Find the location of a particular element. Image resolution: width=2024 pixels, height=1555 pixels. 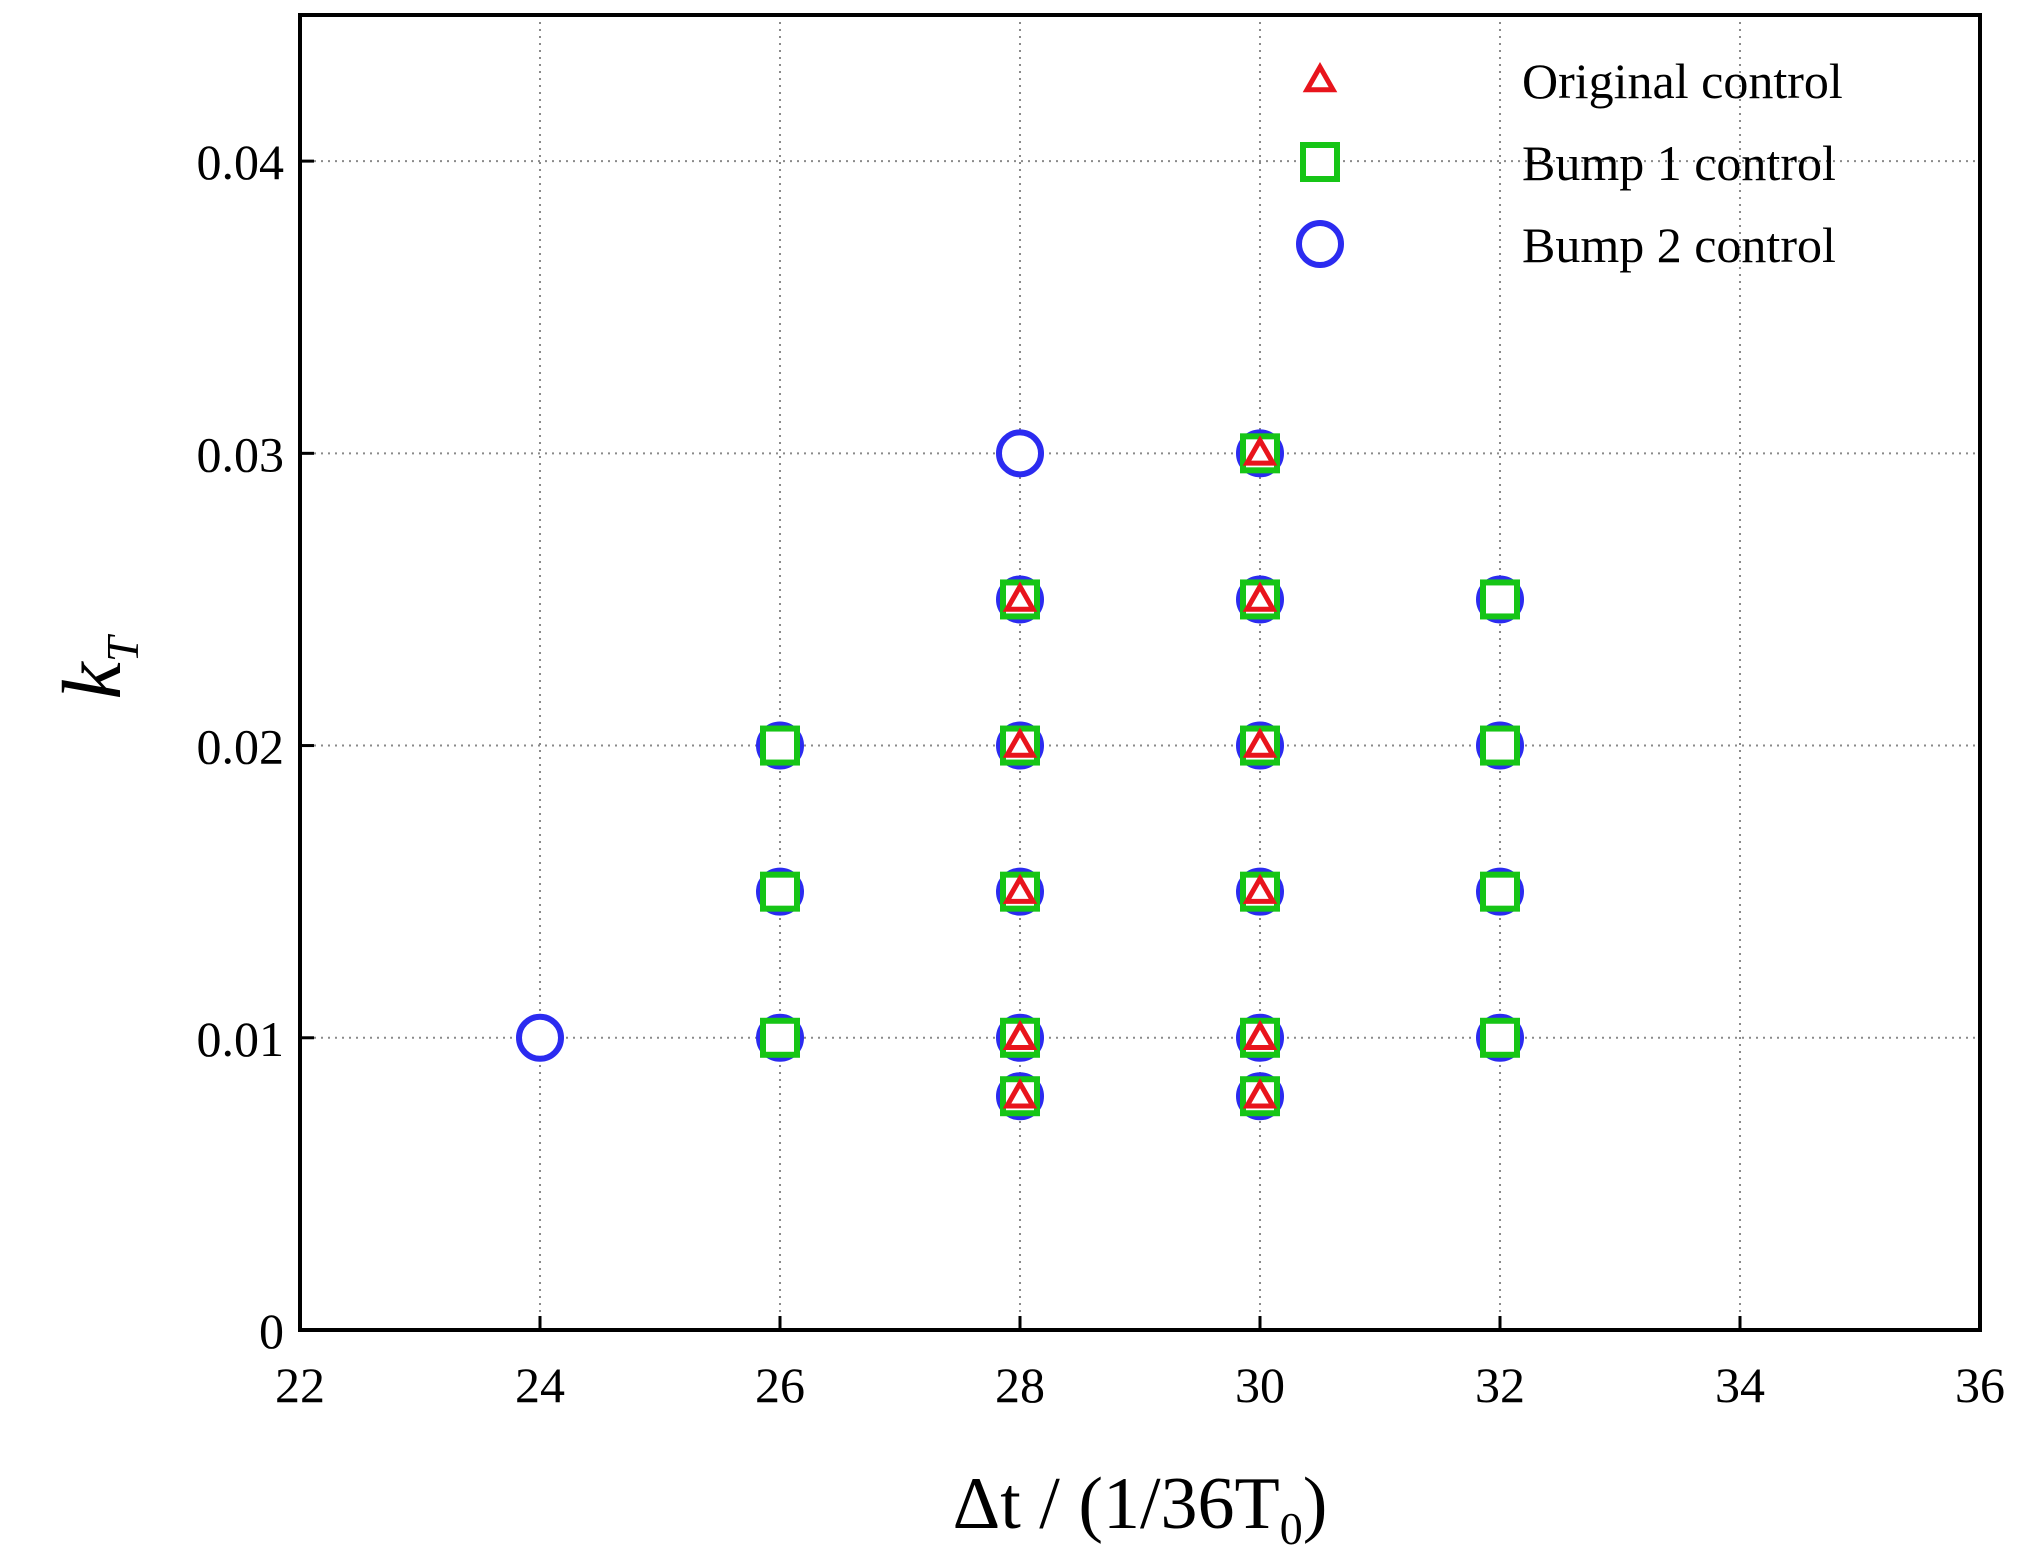

x-tick-label: 32 is located at coordinates (1500, 1385).